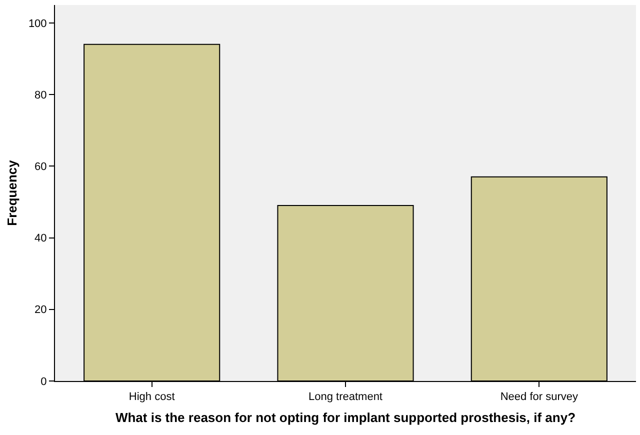 The height and width of the screenshot is (435, 640). What do you see at coordinates (43, 382) in the screenshot?
I see `y-tick-label: 0` at bounding box center [43, 382].